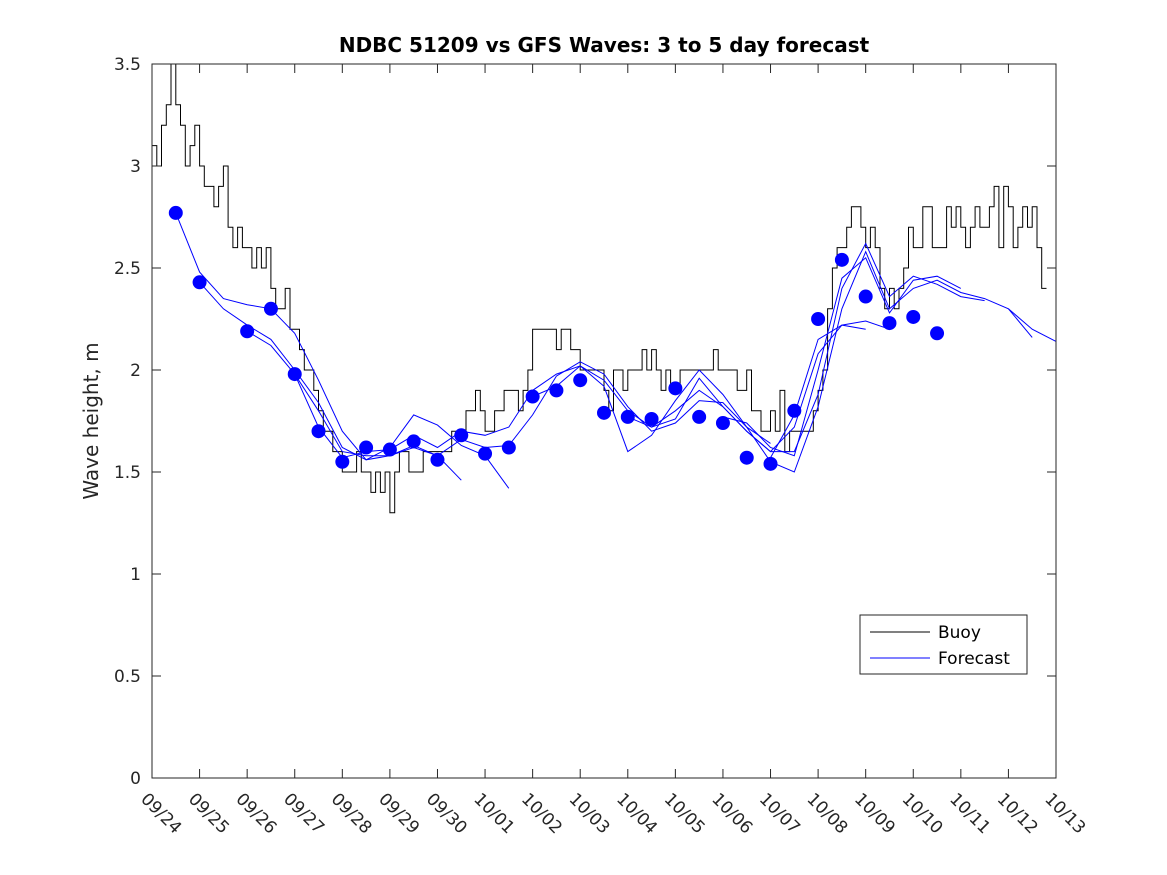  Describe the element at coordinates (351, 813) in the screenshot. I see `x-tick-label: 09/28` at that location.